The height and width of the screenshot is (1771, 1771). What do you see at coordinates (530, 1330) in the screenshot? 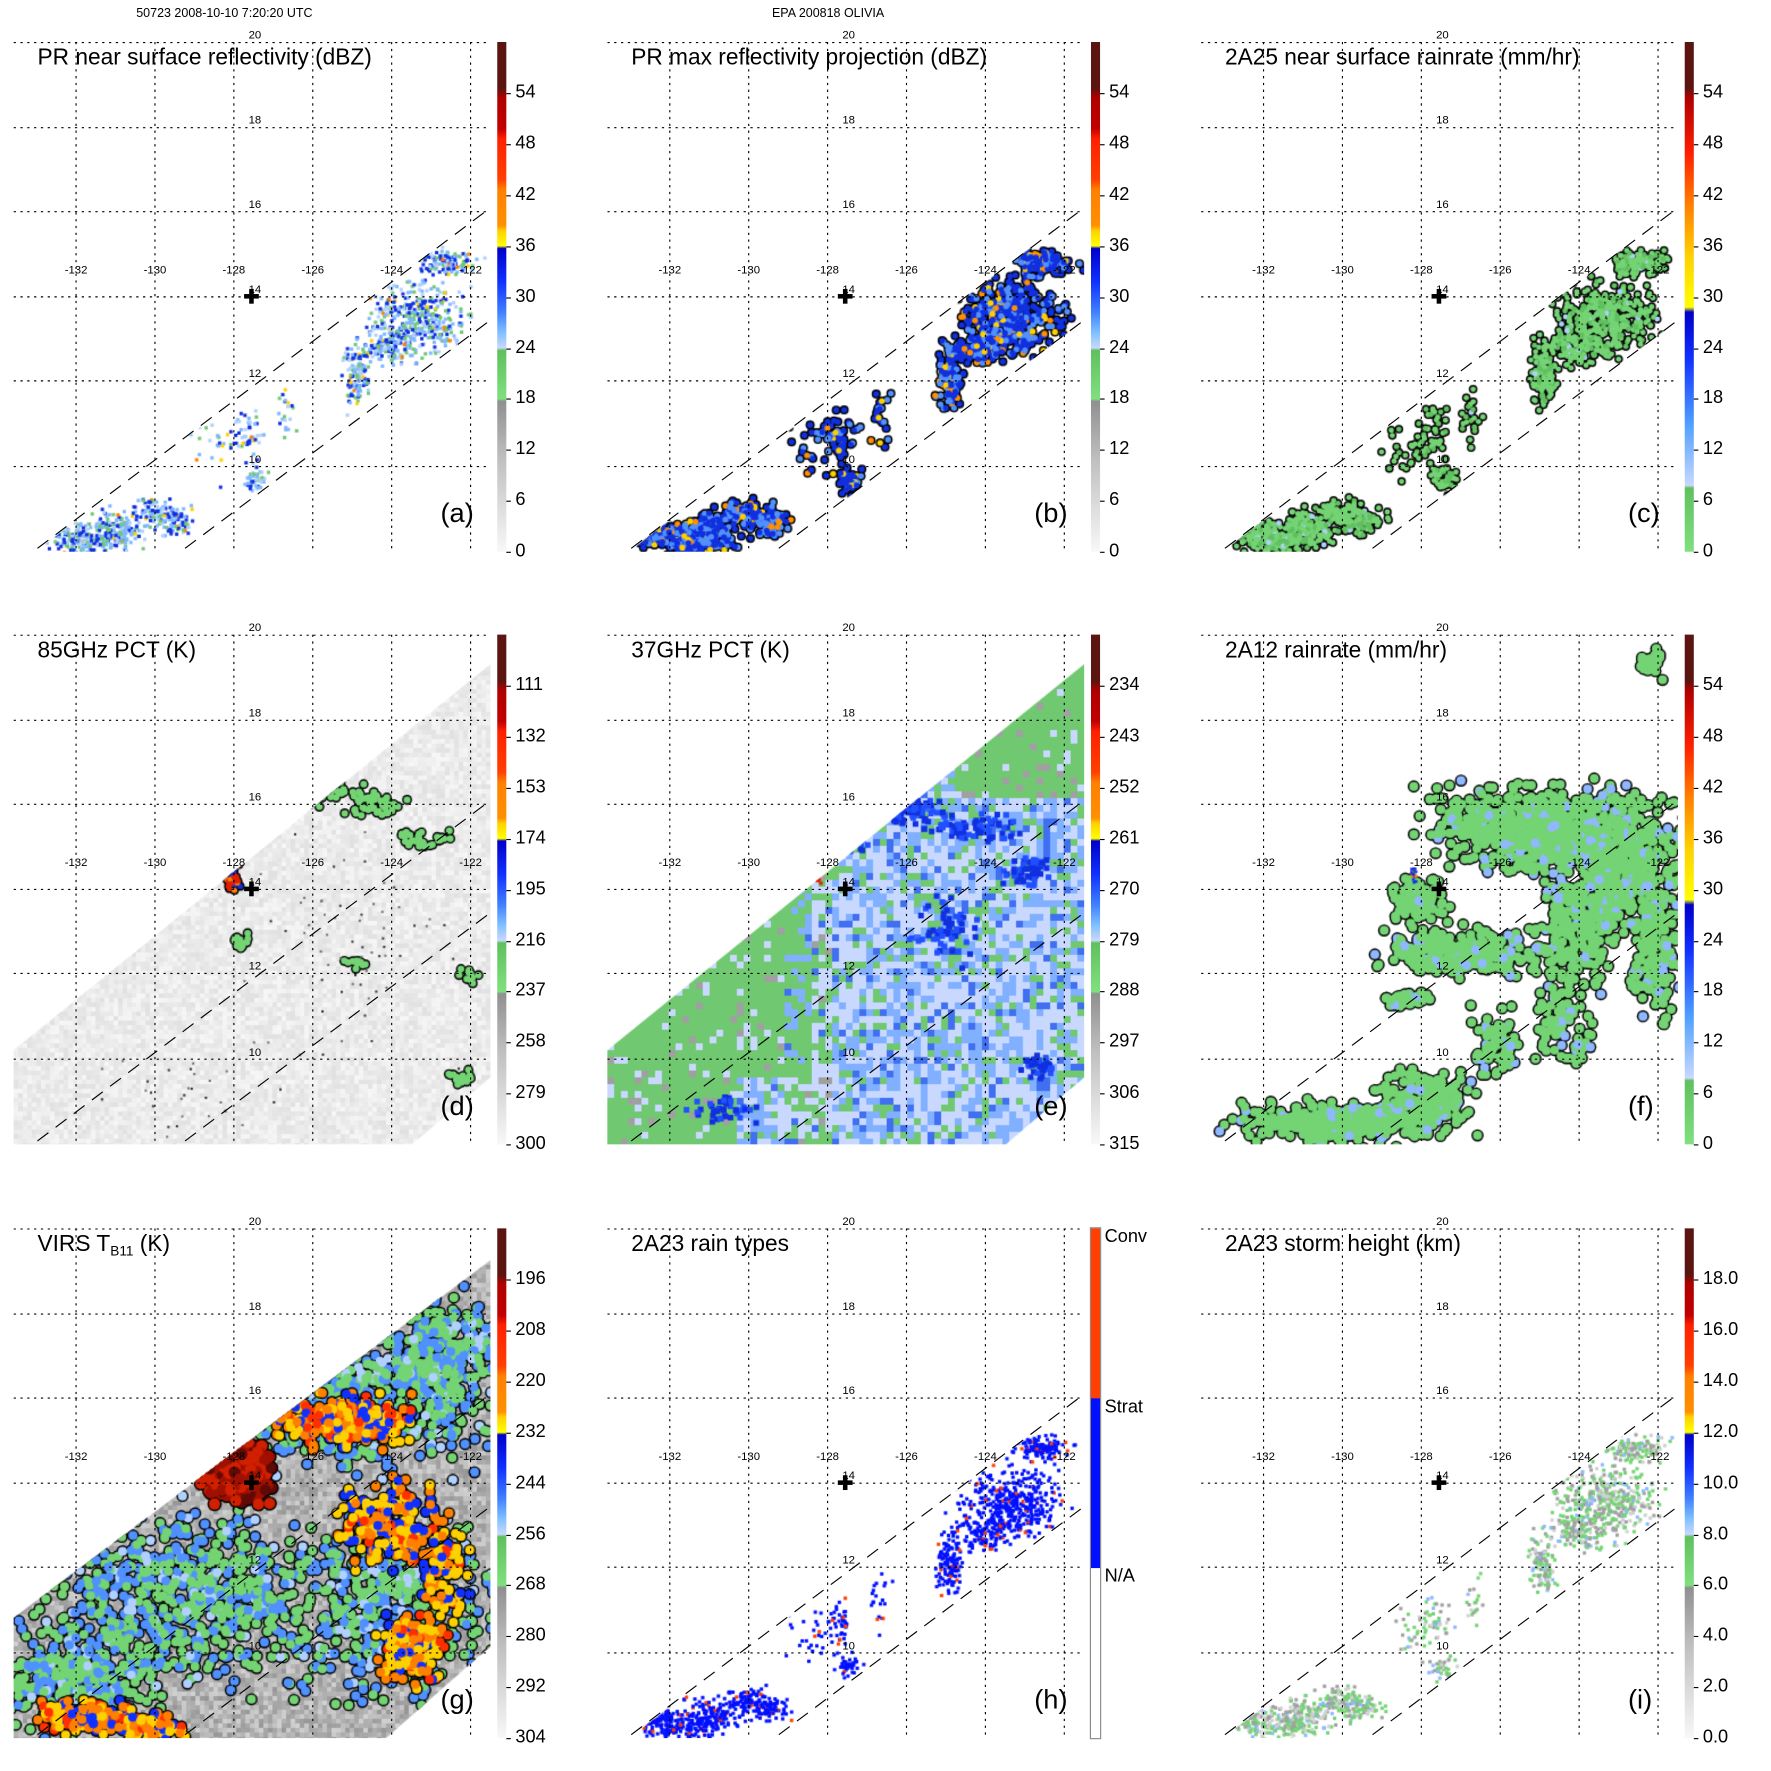
I see `colorbar-tick-label: 208` at bounding box center [530, 1330].